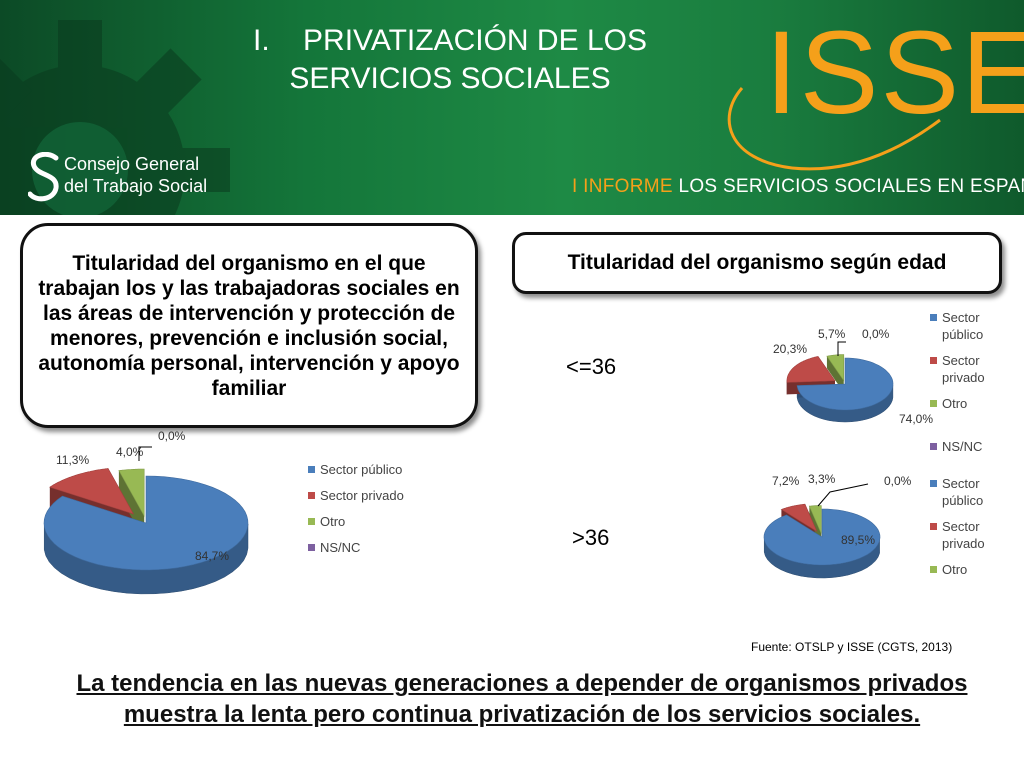 The width and height of the screenshot is (1024, 768). I want to click on age-group-young-label: <=36, so click(591, 366).